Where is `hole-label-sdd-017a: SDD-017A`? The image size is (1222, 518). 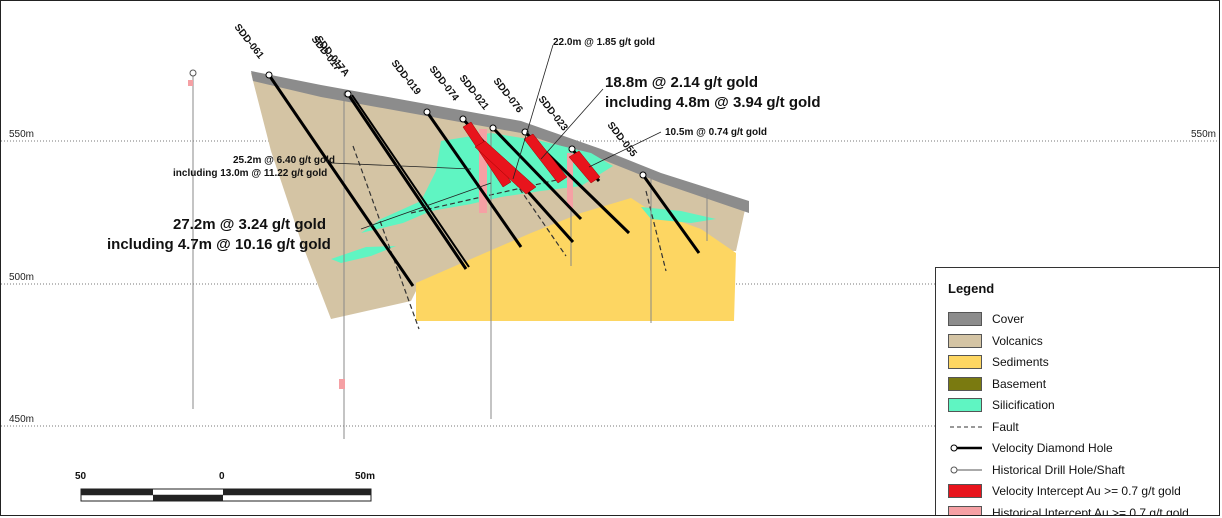 hole-label-sdd-017a: SDD-017A is located at coordinates (332, 56).